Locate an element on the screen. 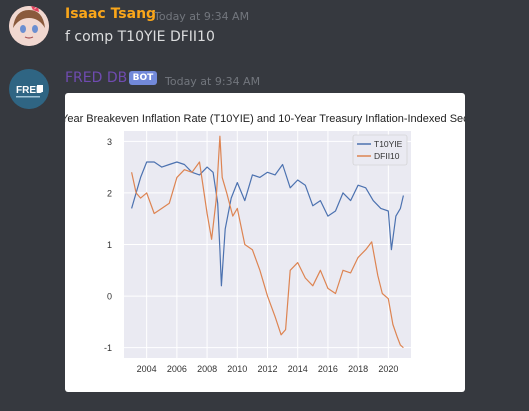  svg-text: FRED is located at coordinates (29, 90).